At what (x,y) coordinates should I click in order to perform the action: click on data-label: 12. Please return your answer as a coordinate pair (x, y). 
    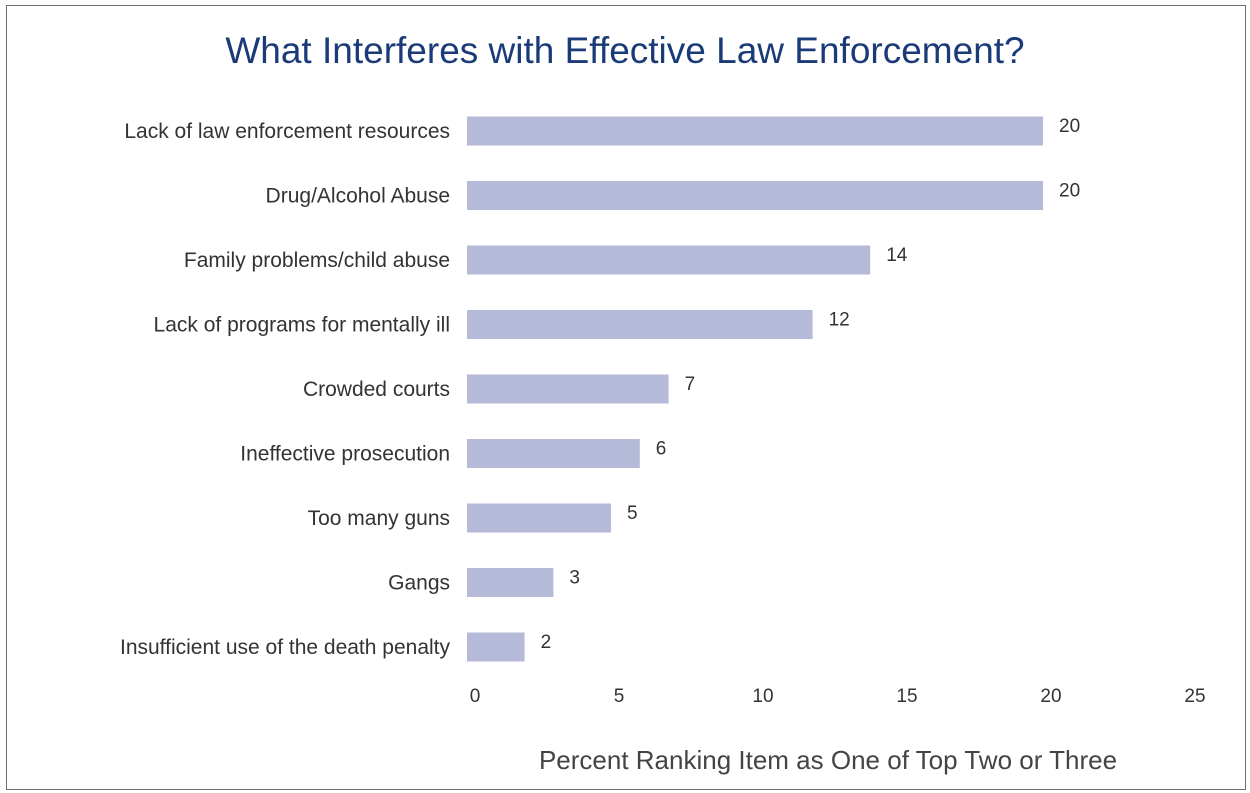
    Looking at the image, I should click on (839, 320).